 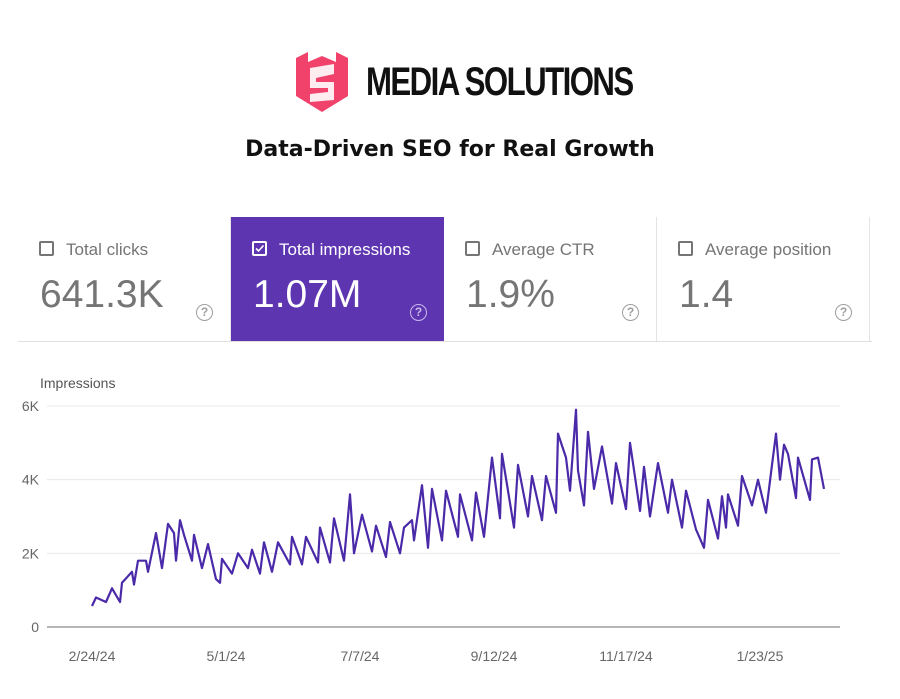 I want to click on y-tick-label: 0, so click(x=35, y=627).